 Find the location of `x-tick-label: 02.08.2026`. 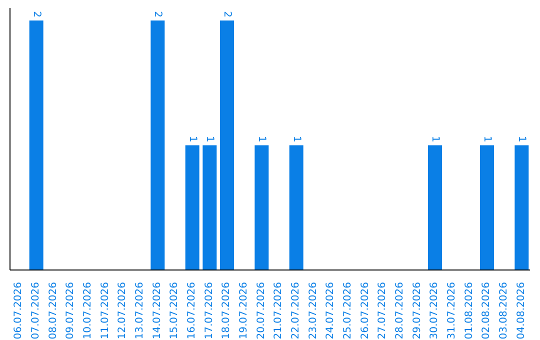

x-tick-label: 02.08.2026 is located at coordinates (486, 311).